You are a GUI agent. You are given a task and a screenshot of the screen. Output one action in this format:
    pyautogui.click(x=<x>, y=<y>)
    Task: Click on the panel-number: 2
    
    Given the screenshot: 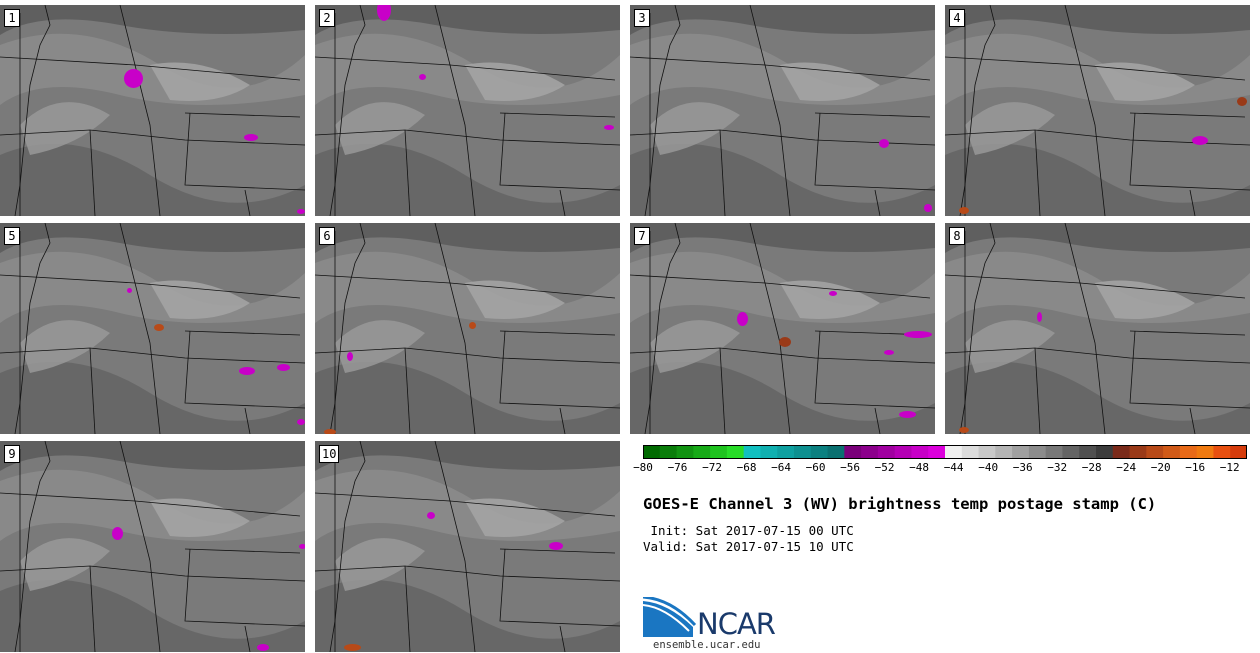 What is the action you would take?
    pyautogui.click(x=327, y=18)
    